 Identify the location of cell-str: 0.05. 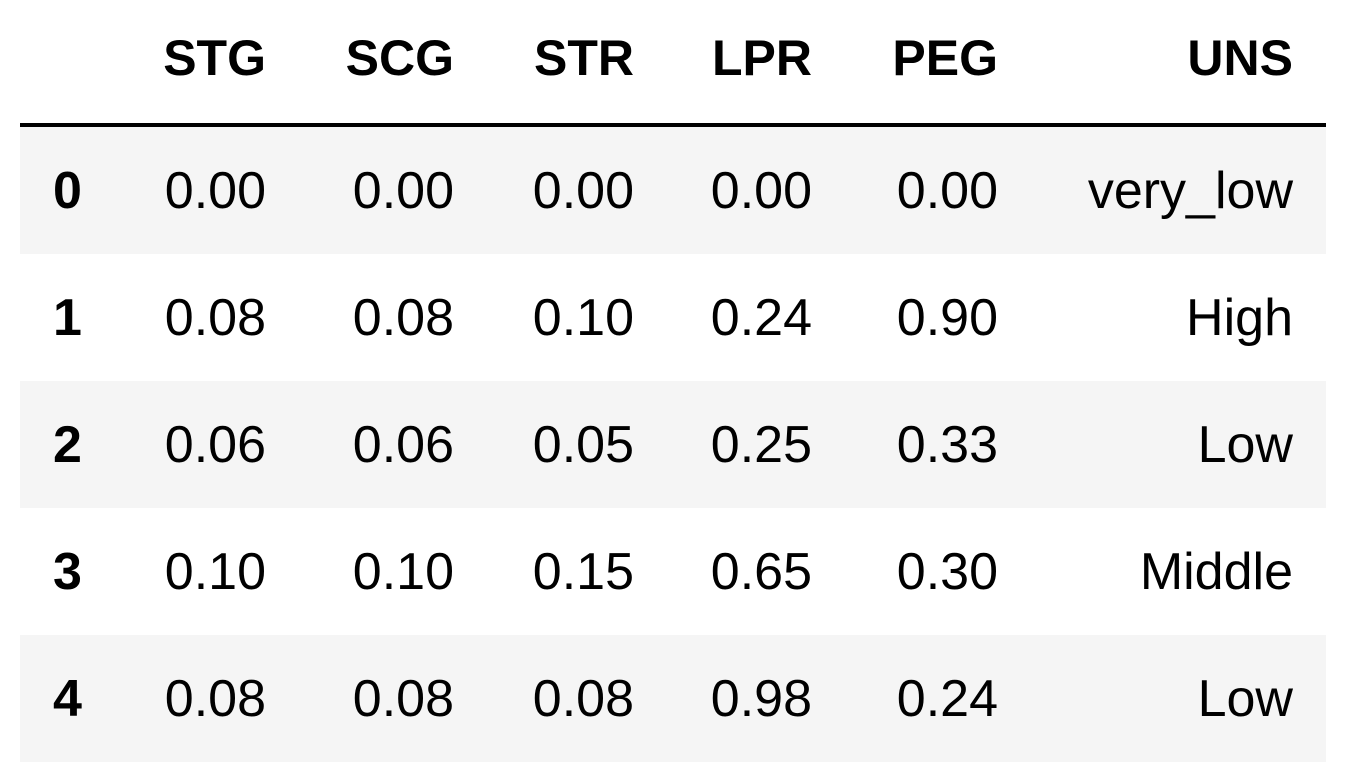
(583, 444).